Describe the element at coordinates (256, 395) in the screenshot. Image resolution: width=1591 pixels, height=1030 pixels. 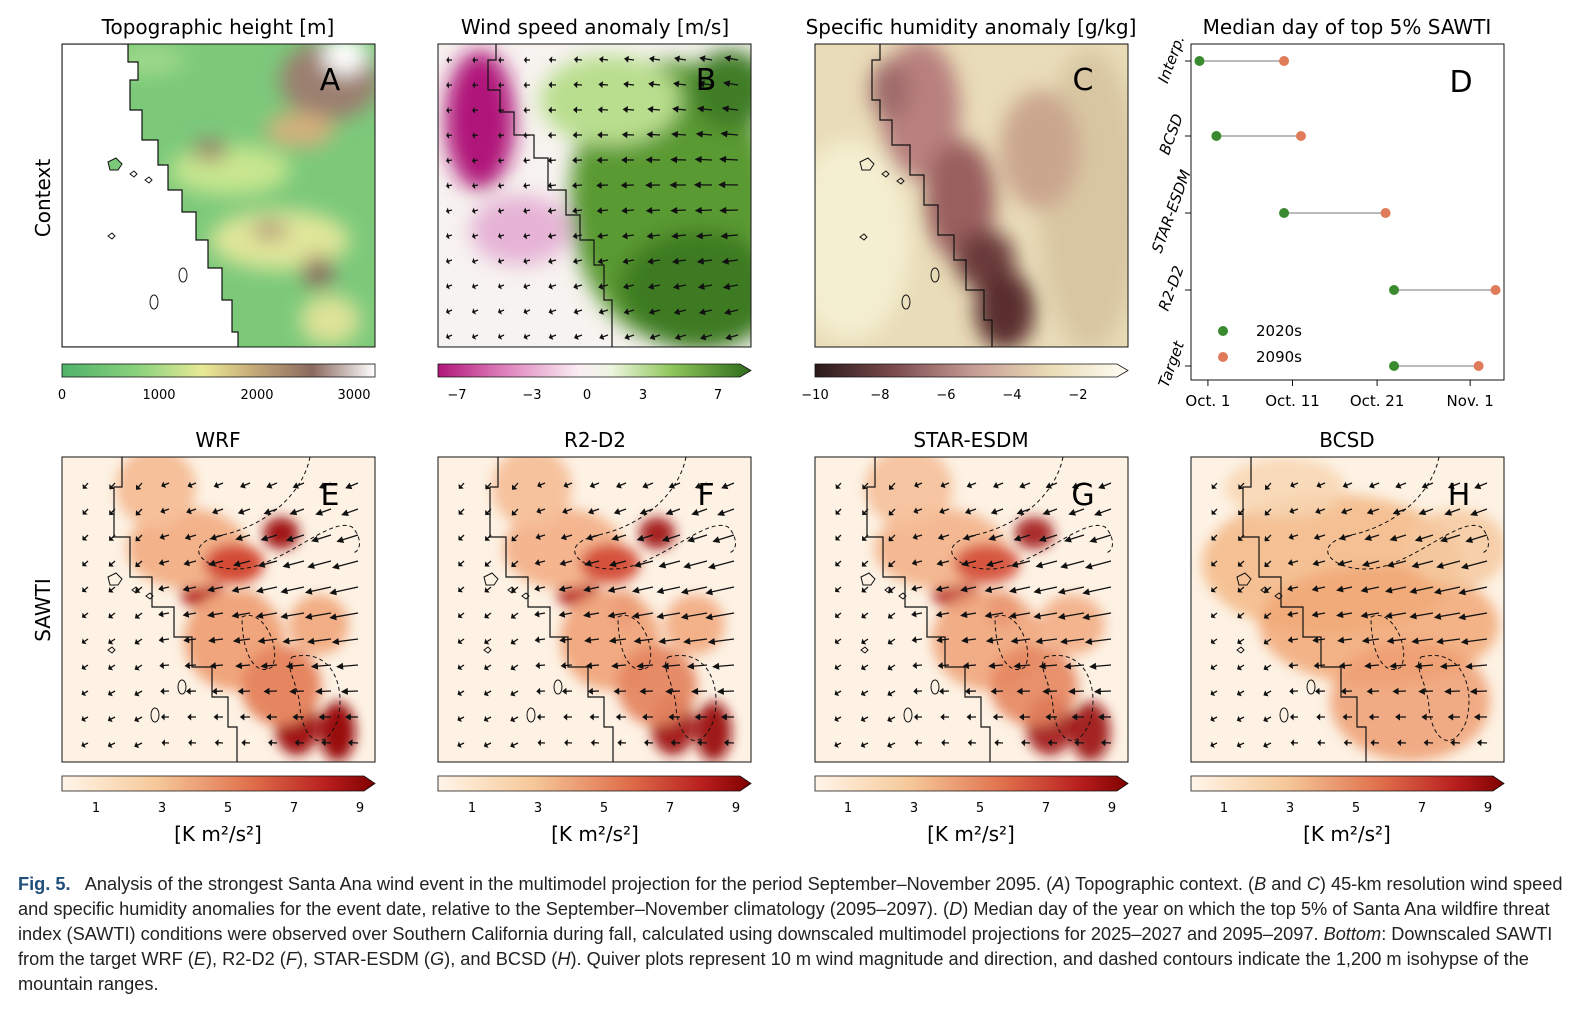
I see `colorbar-topo-tick: 2000` at that location.